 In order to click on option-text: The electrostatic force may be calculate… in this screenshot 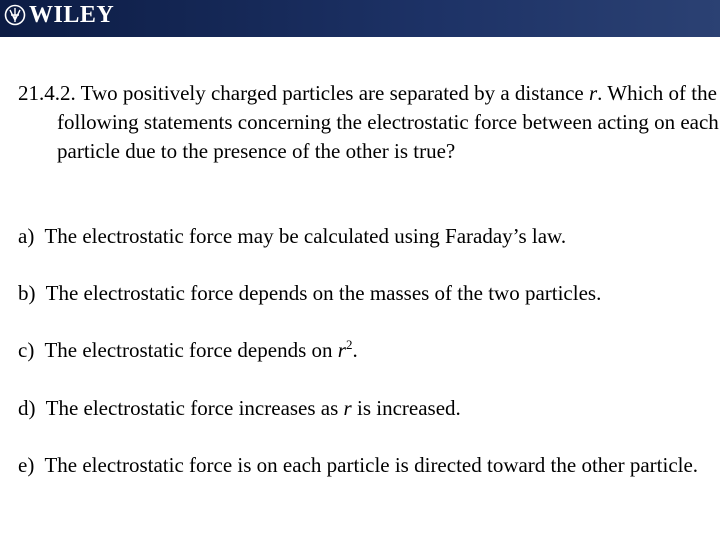, I will do `click(305, 236)`.